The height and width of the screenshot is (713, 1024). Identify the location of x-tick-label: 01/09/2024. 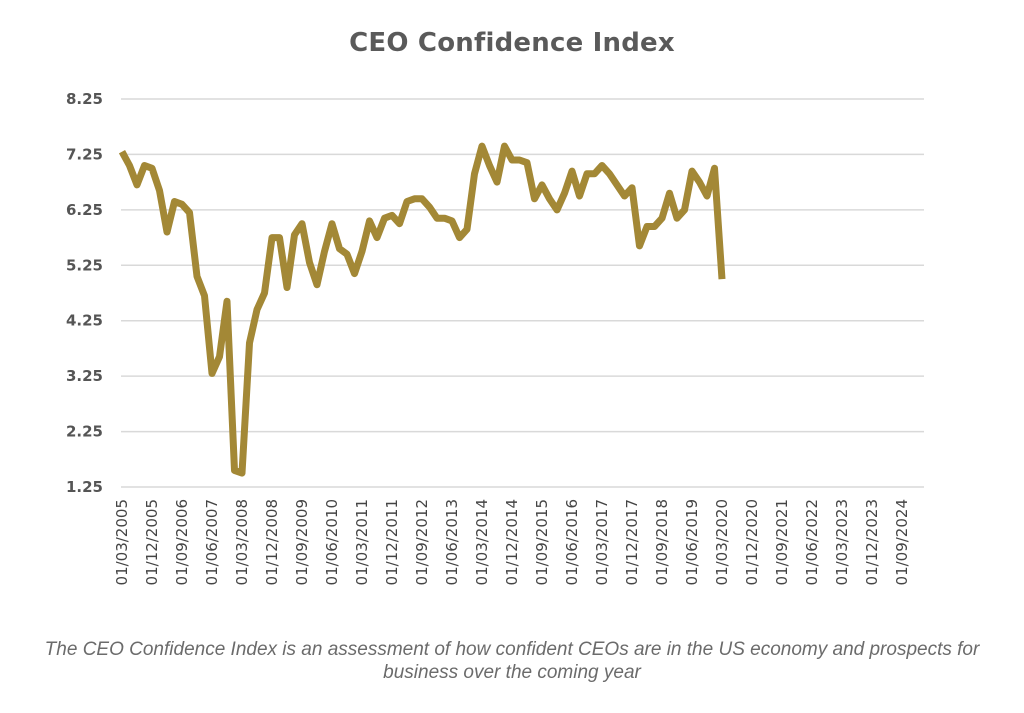
(902, 542).